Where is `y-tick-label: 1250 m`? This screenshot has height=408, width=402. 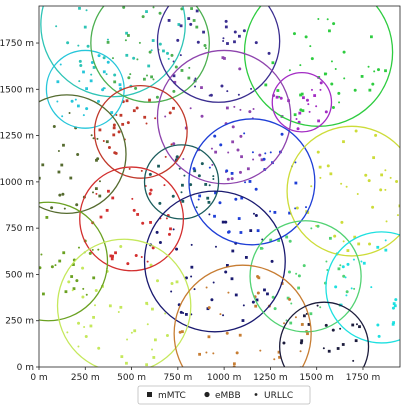 y-tick-label: 1250 m is located at coordinates (17, 137).